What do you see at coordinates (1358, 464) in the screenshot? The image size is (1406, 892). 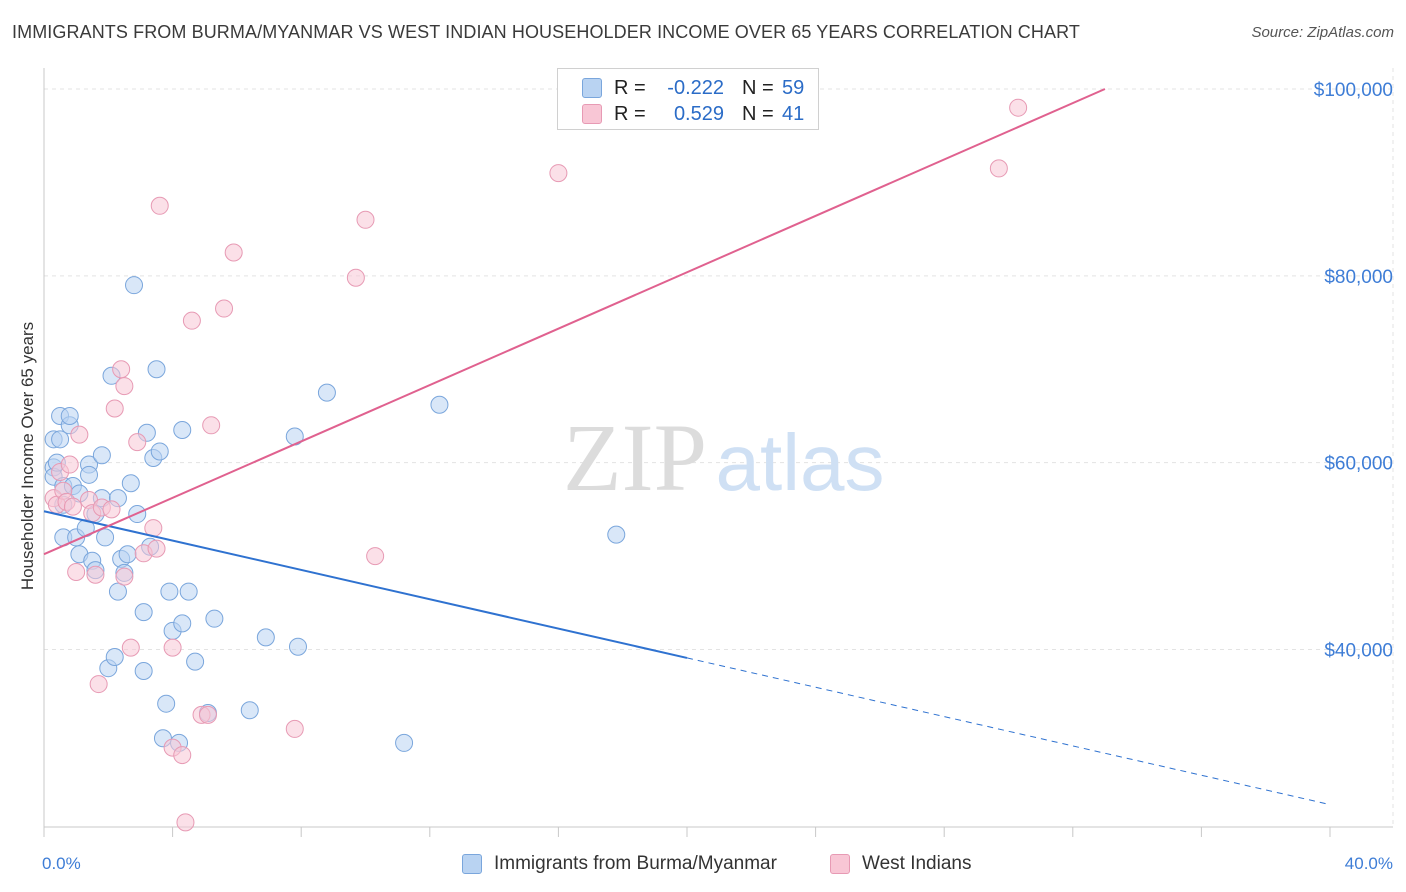 I see `y-tick-label: $60,000` at bounding box center [1358, 464].